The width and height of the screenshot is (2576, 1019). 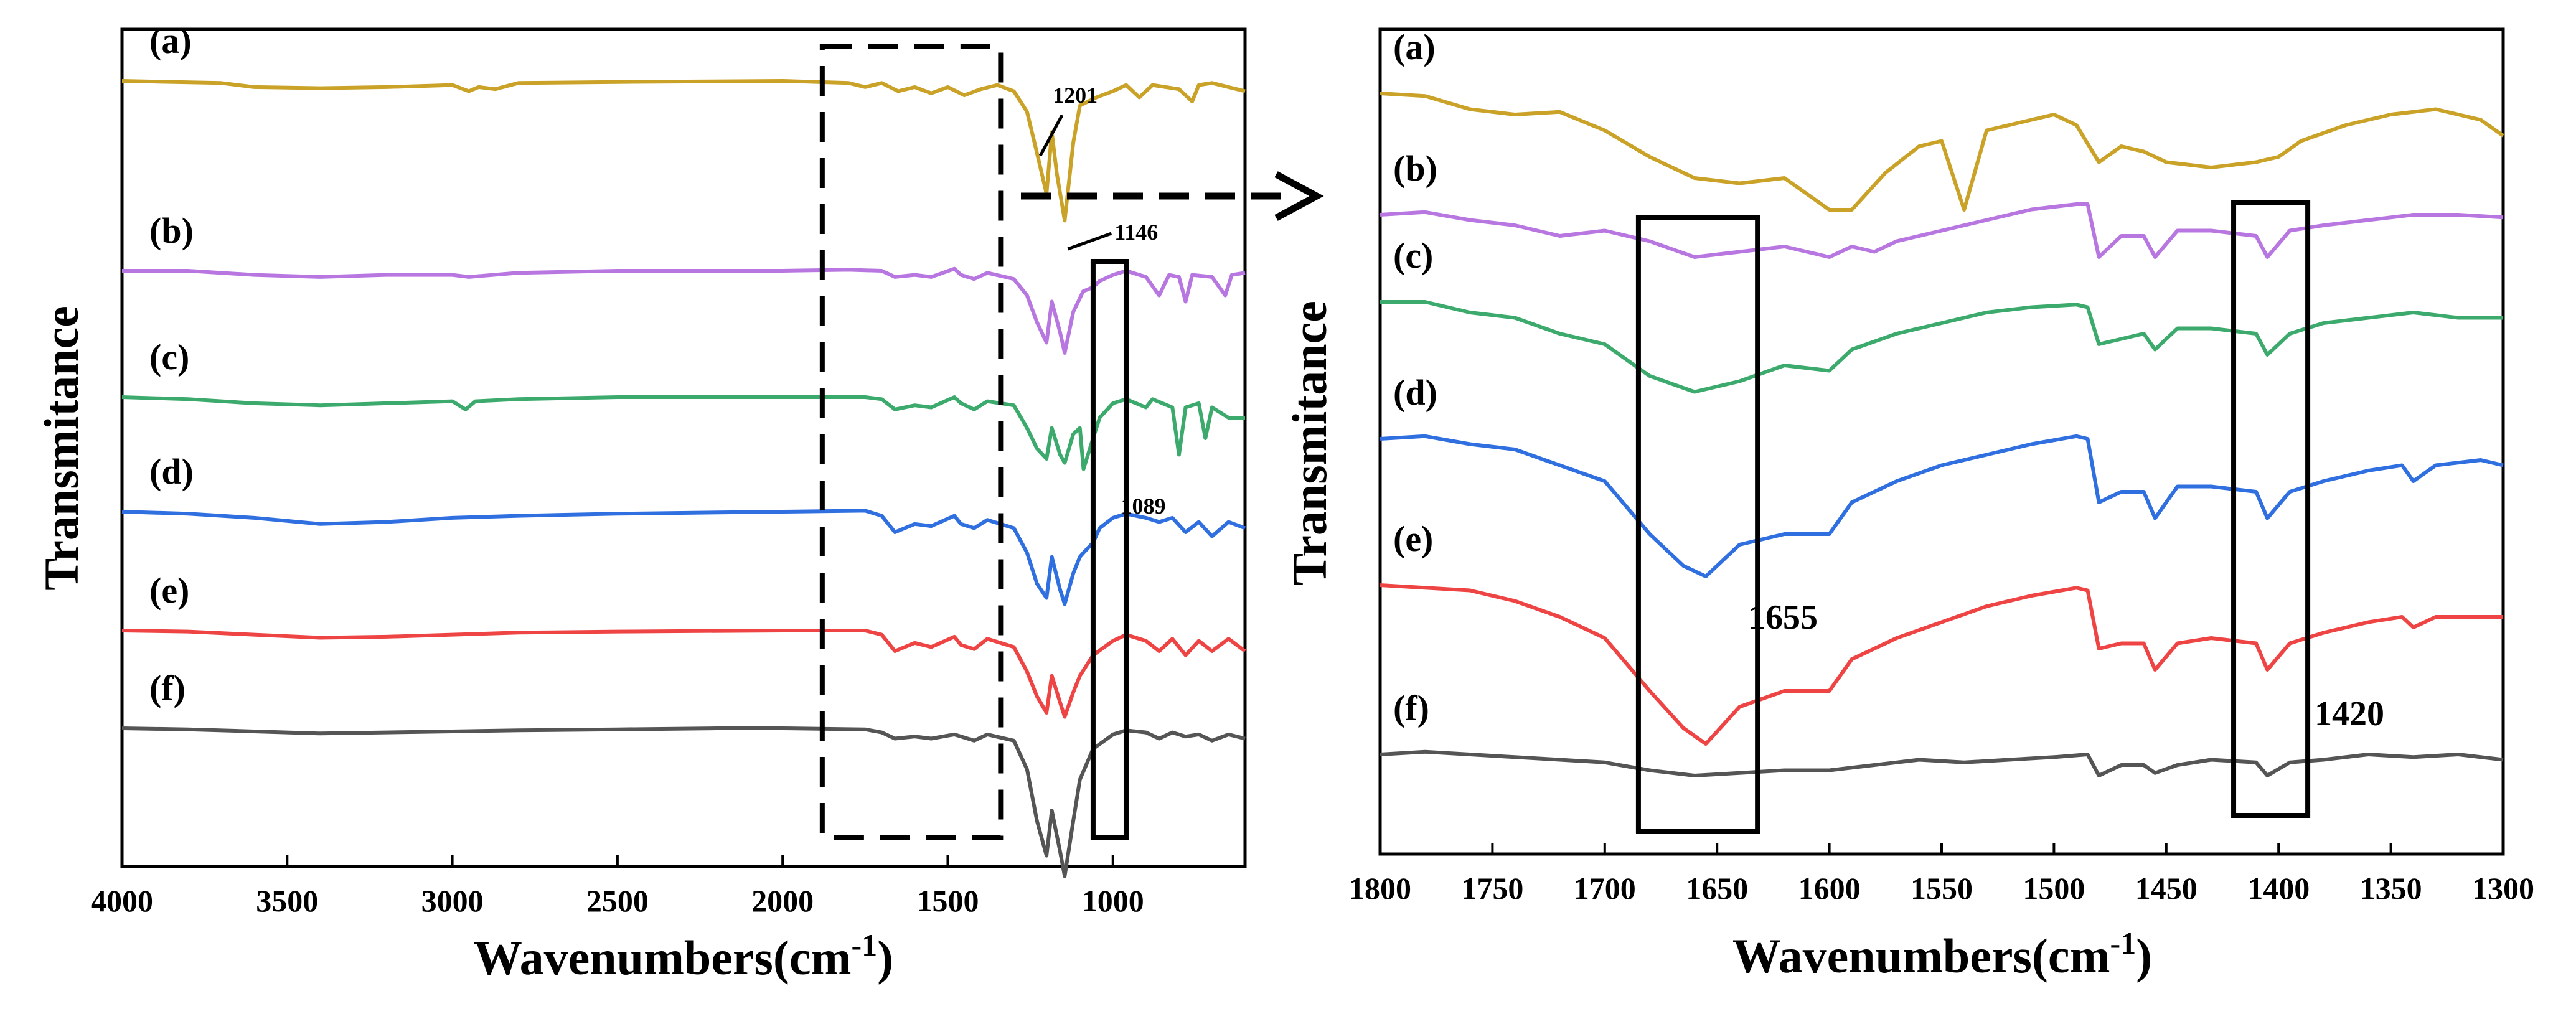 I want to click on x-tick-label: 1700, so click(x=1605, y=888).